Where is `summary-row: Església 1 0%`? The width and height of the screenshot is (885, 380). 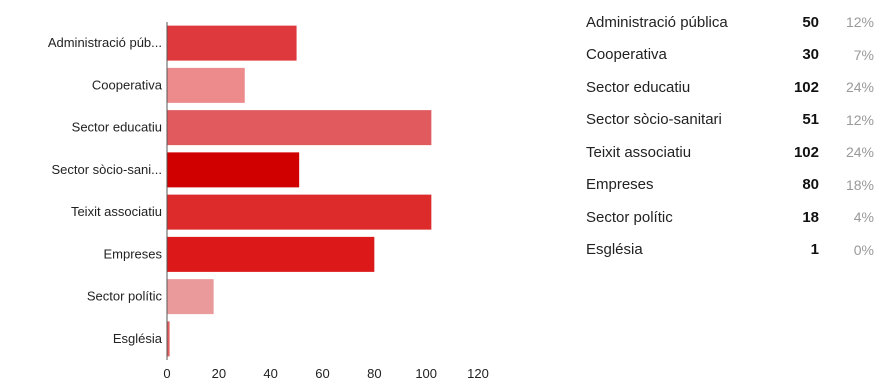
summary-row: Església 1 0% is located at coordinates (727, 250).